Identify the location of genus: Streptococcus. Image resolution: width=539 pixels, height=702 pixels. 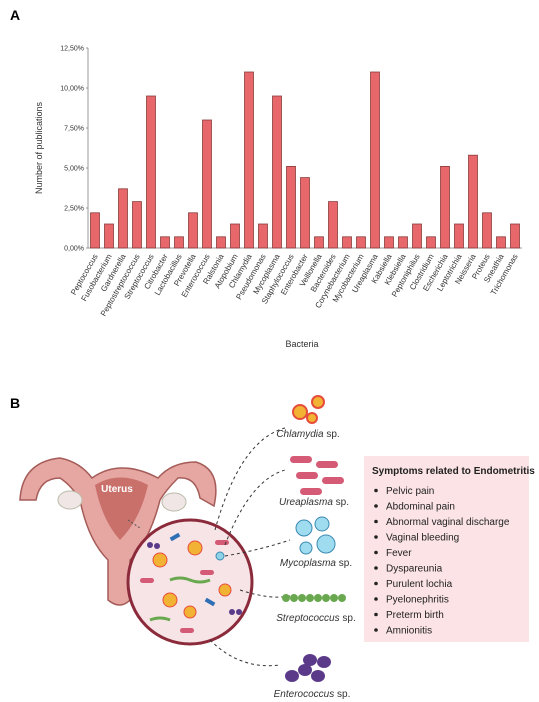
(307, 618).